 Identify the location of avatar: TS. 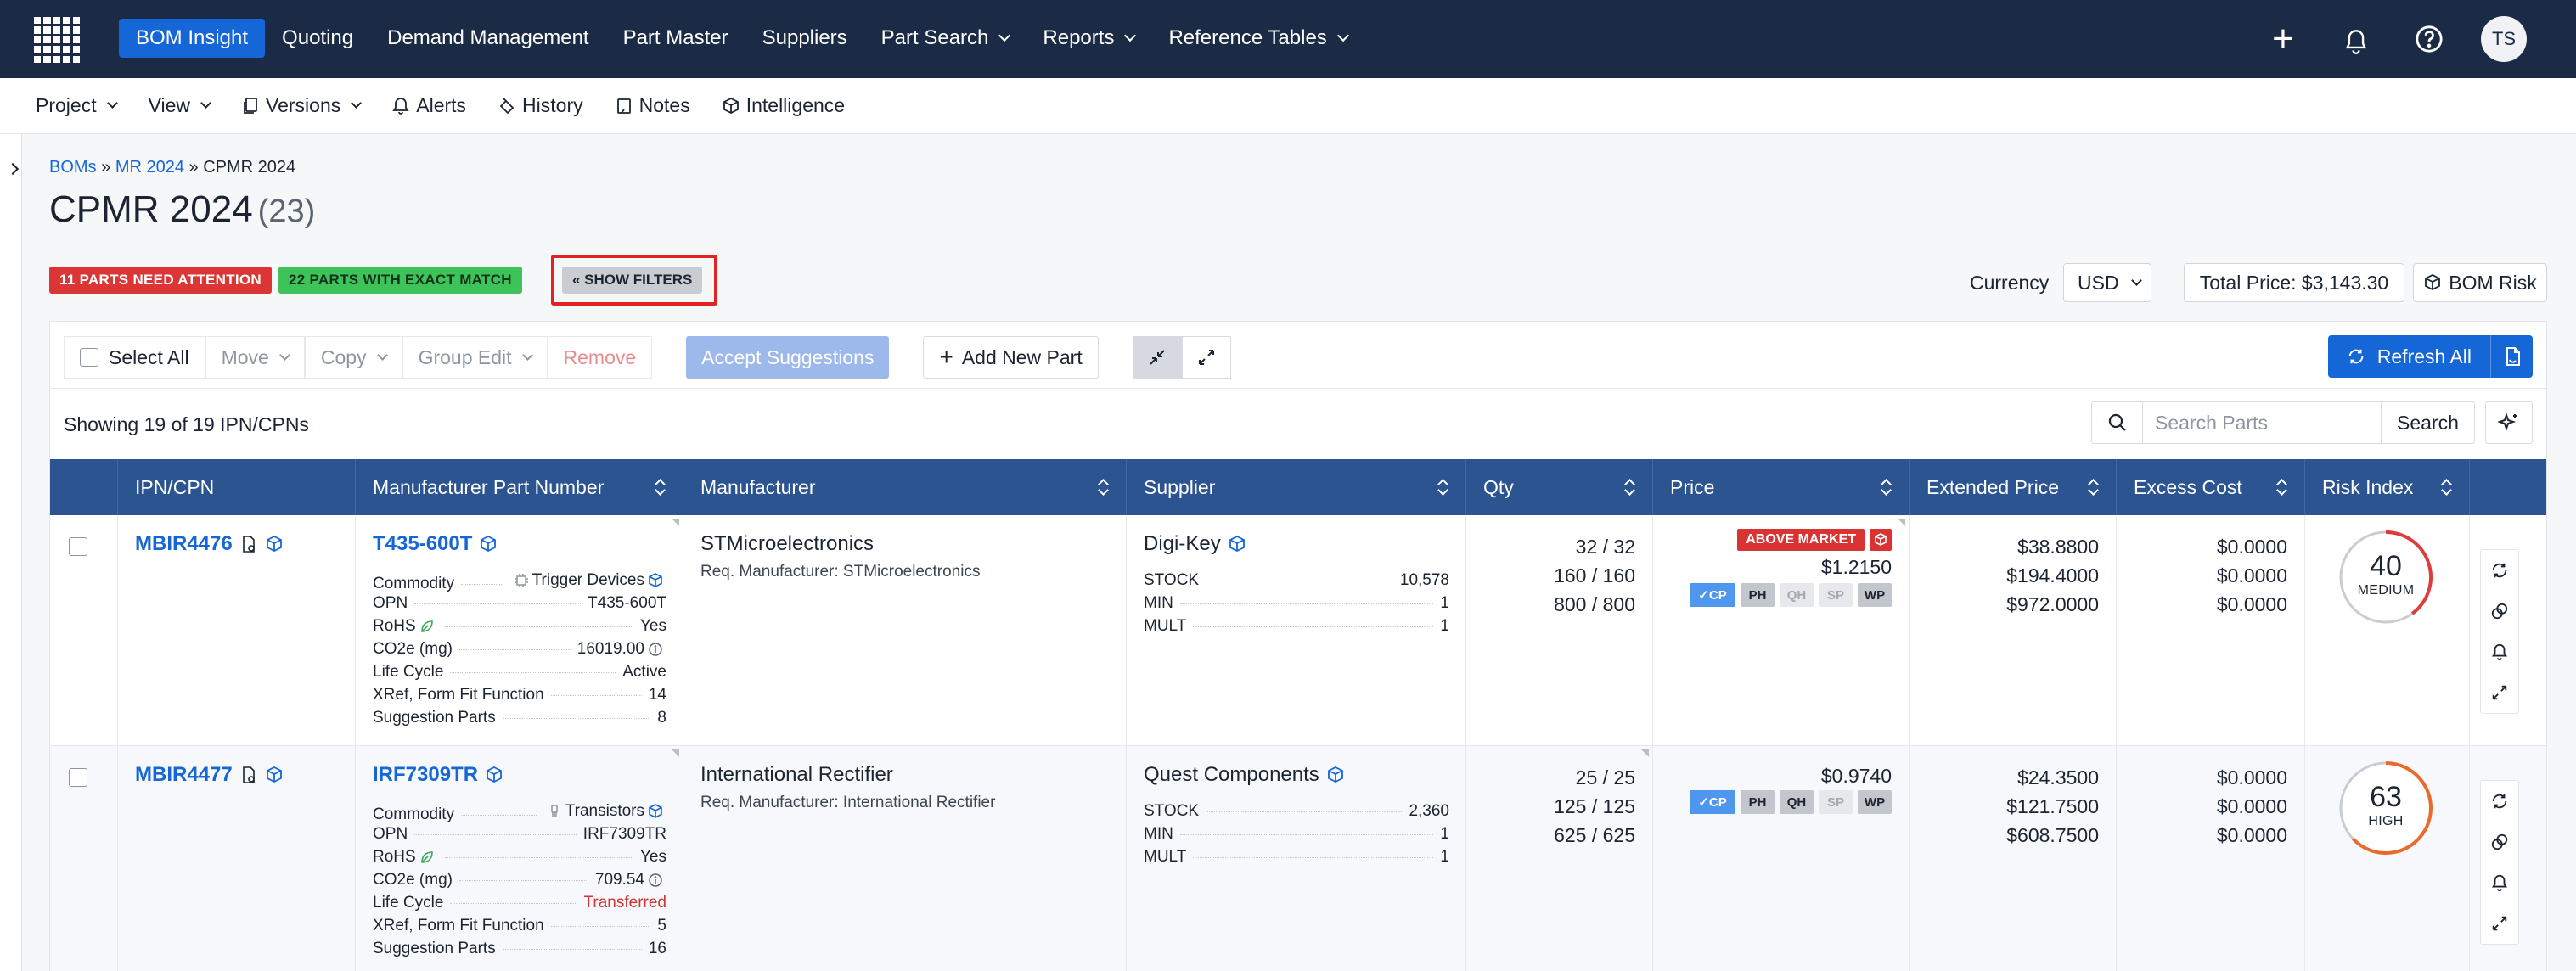
(2504, 39).